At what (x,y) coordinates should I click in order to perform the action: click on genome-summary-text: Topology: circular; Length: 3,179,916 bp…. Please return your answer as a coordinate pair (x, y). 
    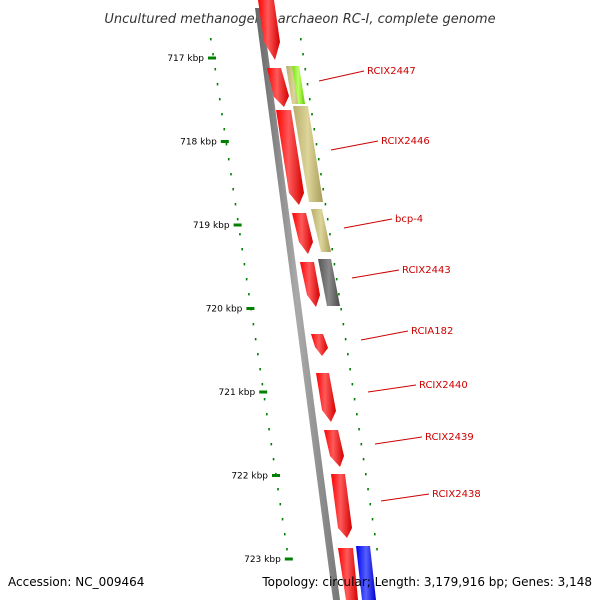
    Looking at the image, I should click on (426, 582).